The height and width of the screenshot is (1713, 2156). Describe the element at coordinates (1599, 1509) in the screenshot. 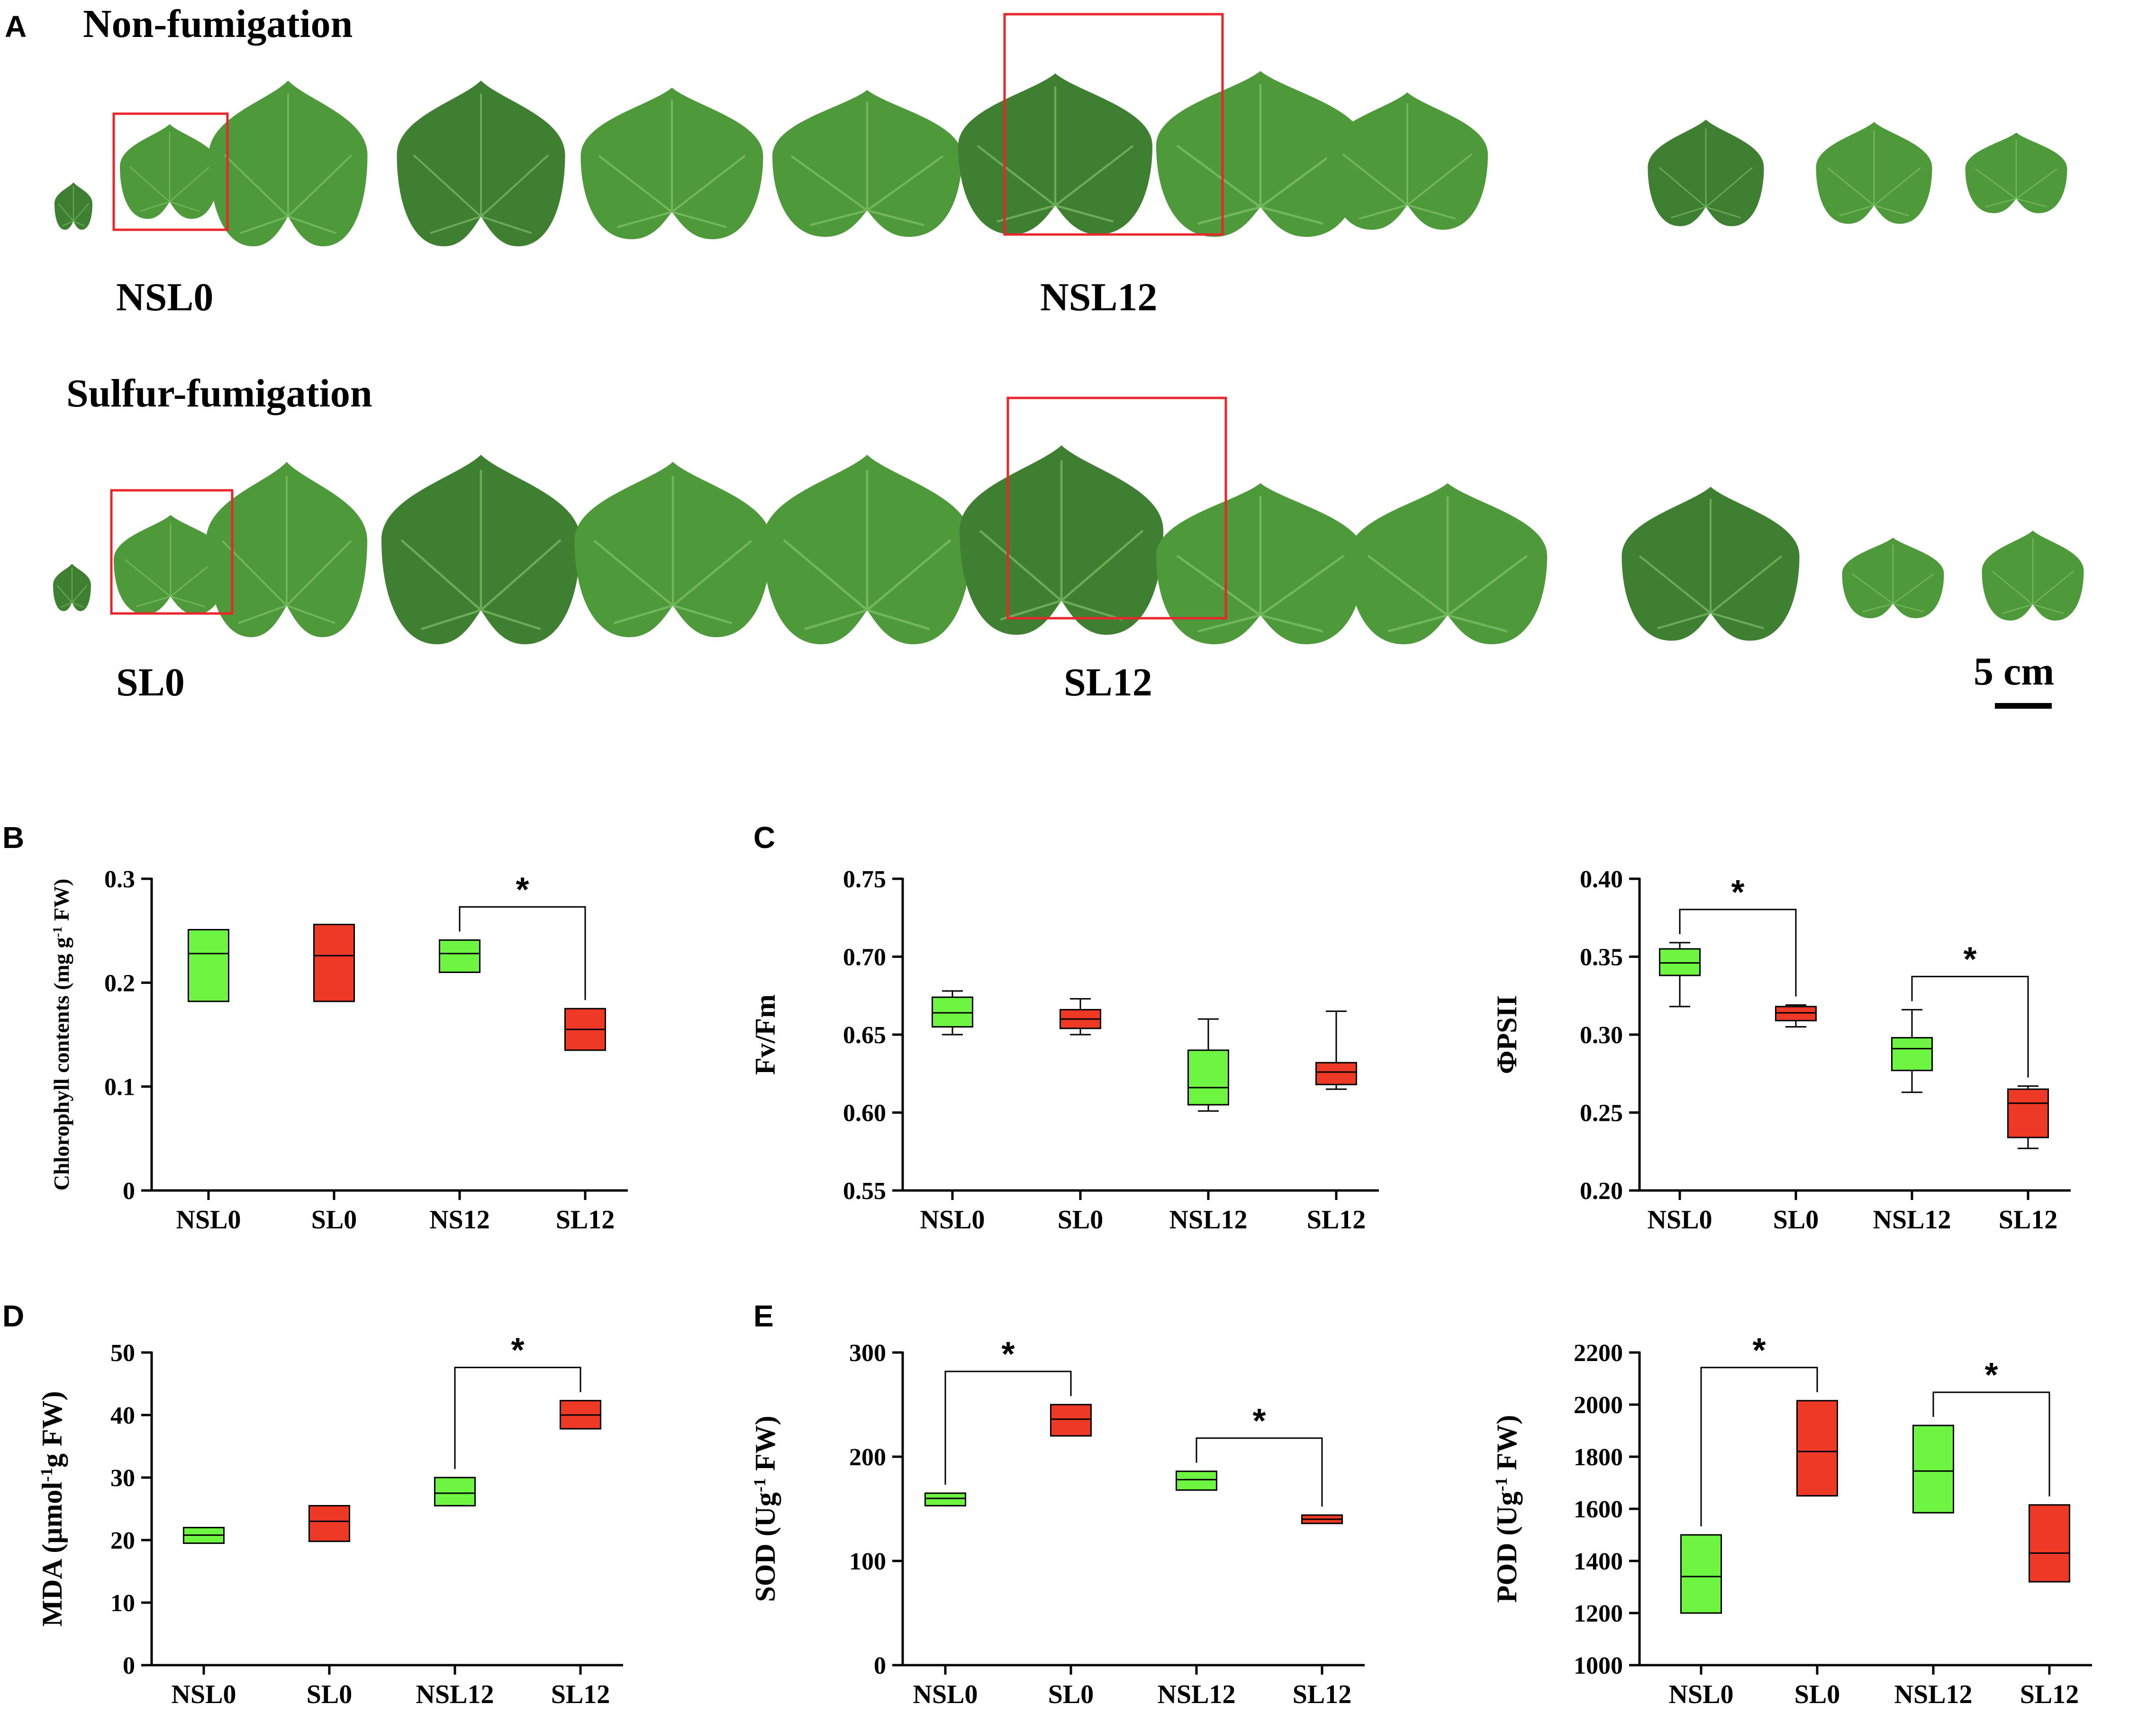

I see `y-tick-label: 1600` at that location.